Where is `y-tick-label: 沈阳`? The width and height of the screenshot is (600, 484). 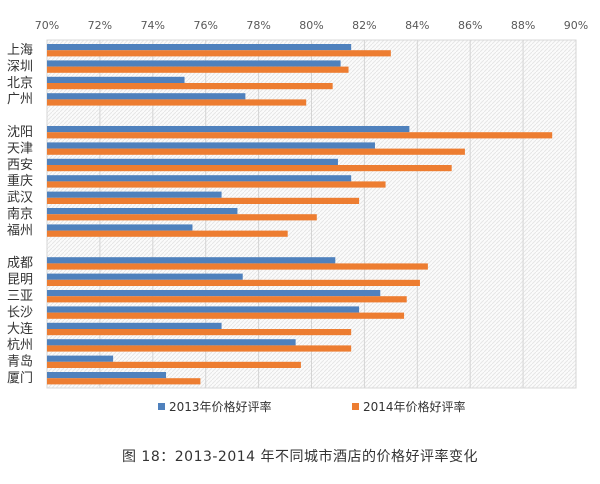 y-tick-label: 沈阳 is located at coordinates (20, 132).